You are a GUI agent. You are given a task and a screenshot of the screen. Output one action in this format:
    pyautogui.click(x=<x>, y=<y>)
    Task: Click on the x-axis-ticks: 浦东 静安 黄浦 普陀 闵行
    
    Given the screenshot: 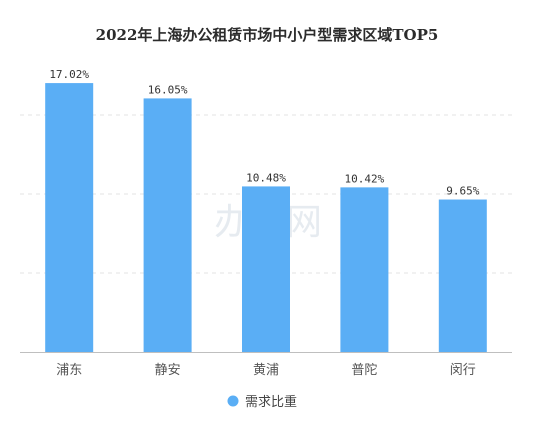 What is the action you would take?
    pyautogui.click(x=266, y=370)
    